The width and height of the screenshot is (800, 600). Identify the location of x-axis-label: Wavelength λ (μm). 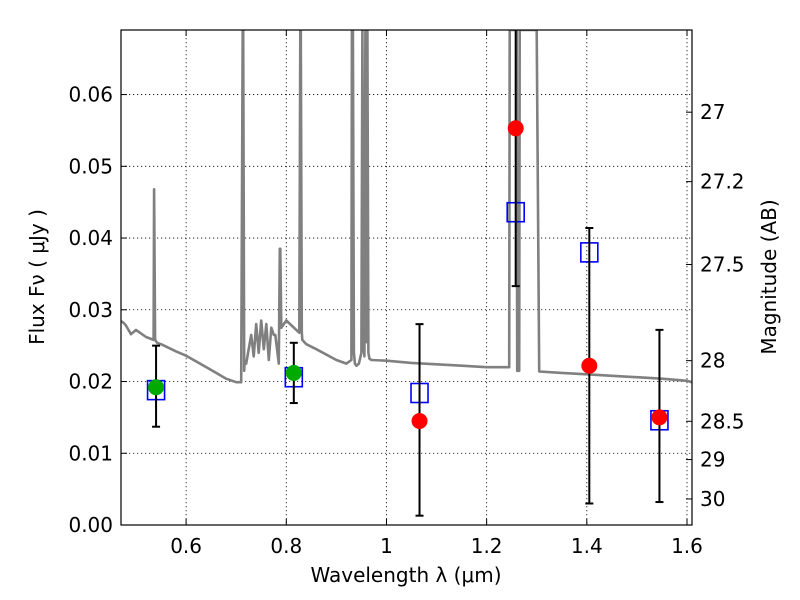
(405, 575).